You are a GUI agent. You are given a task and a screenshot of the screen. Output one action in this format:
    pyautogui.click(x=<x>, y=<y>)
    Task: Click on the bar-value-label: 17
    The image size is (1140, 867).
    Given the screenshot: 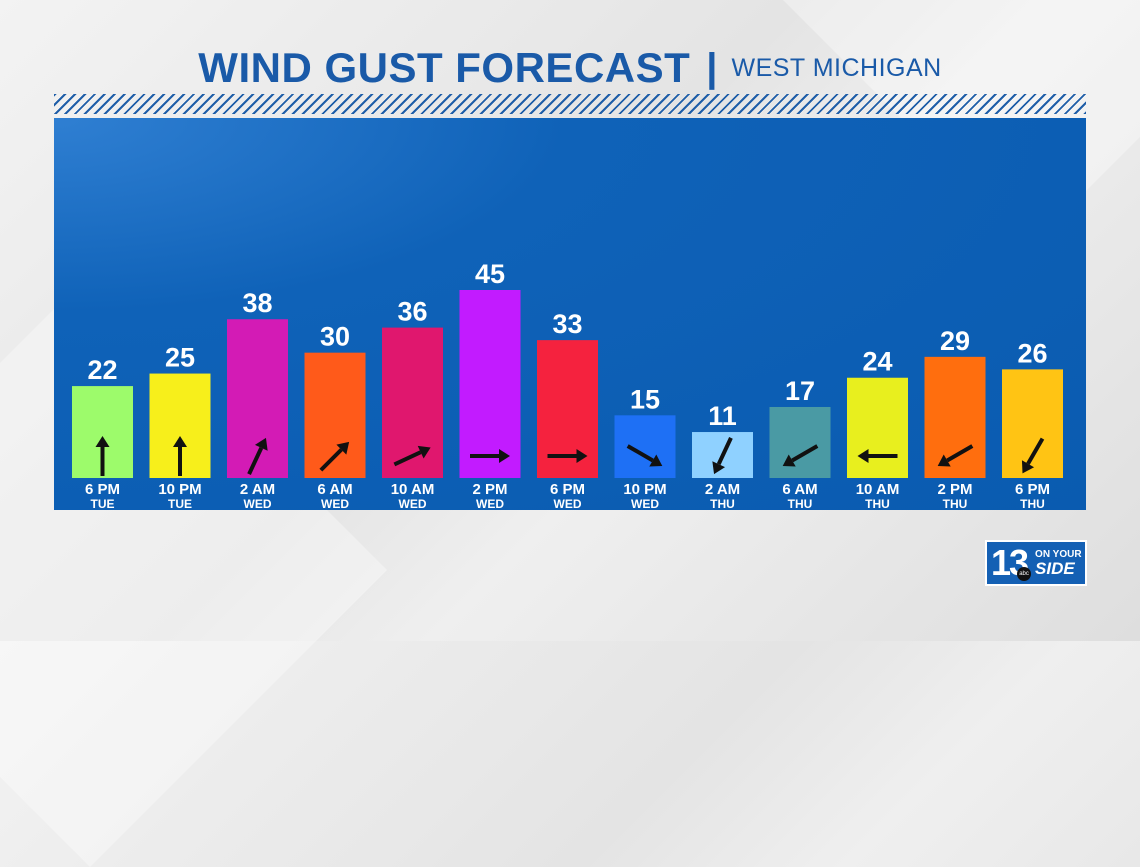 What is the action you would take?
    pyautogui.click(x=800, y=391)
    